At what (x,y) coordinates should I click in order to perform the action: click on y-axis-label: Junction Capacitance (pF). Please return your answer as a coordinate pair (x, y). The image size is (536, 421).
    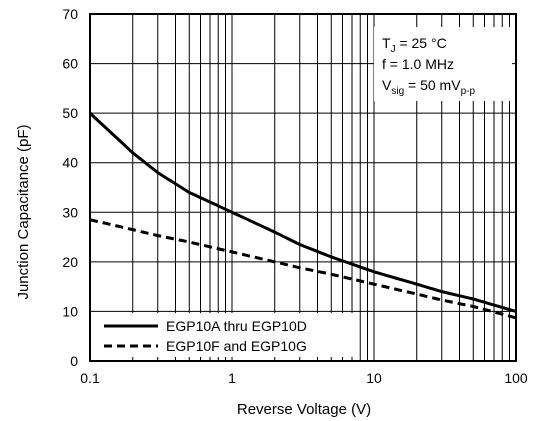
    Looking at the image, I should click on (23, 211).